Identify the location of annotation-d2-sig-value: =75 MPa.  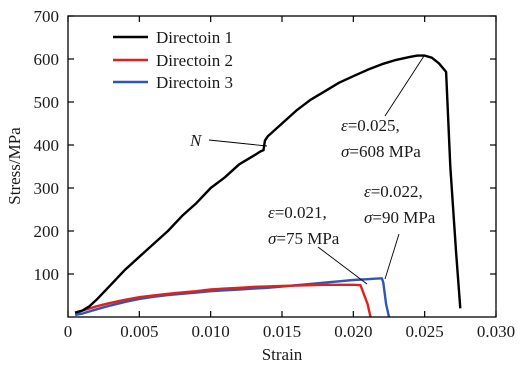
(307, 238).